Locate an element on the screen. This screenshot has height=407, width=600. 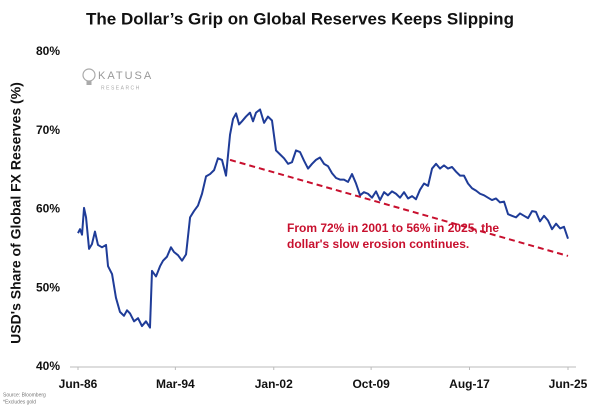
y-tick-label: 50% is located at coordinates (48, 287).